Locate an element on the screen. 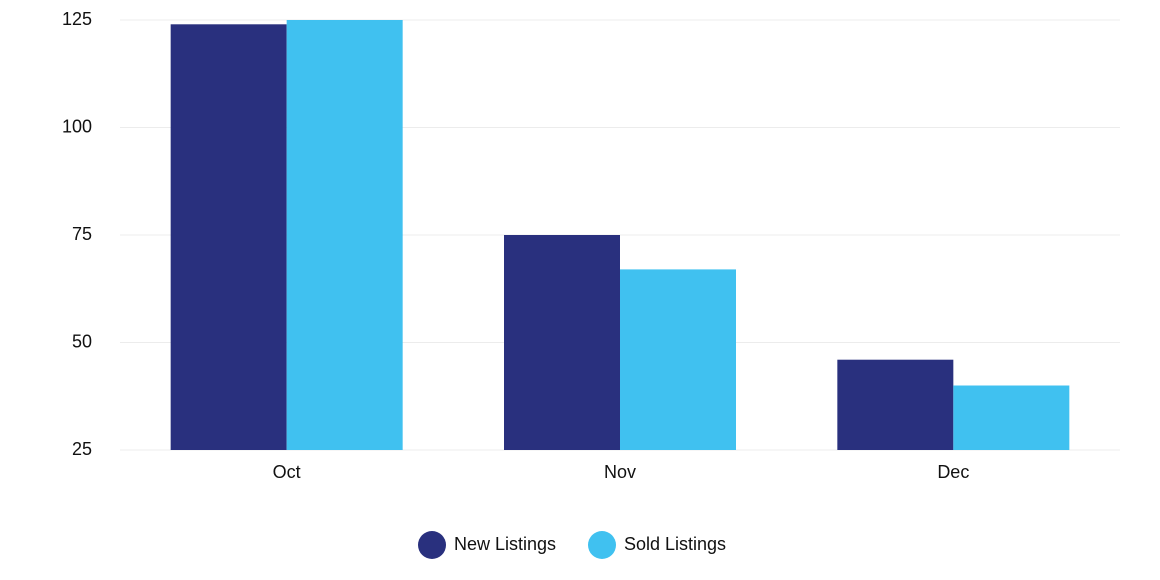  y-tick-label: 75 is located at coordinates (82, 234).